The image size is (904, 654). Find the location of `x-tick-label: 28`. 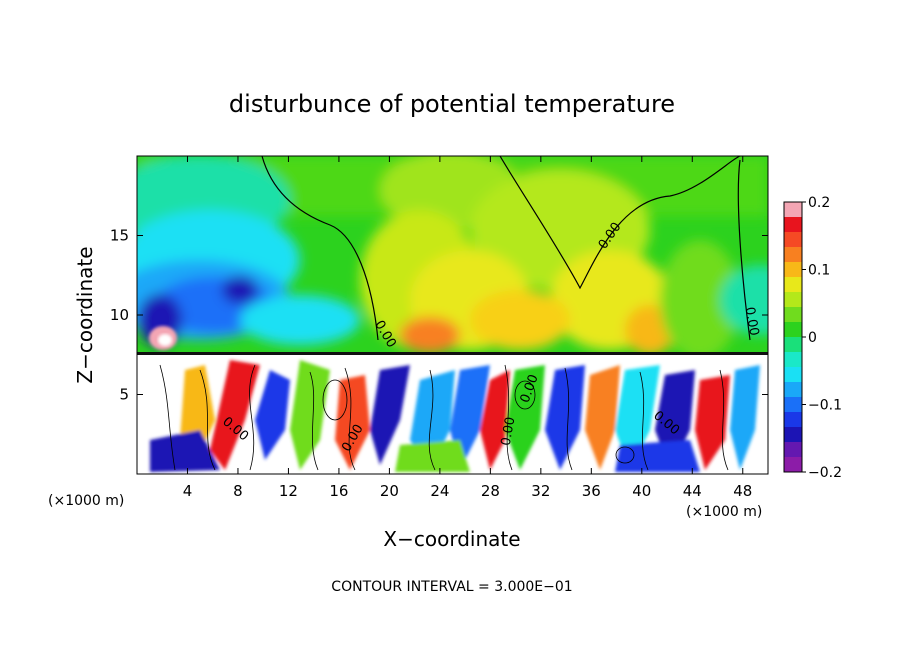

x-tick-label: 28 is located at coordinates (490, 491).